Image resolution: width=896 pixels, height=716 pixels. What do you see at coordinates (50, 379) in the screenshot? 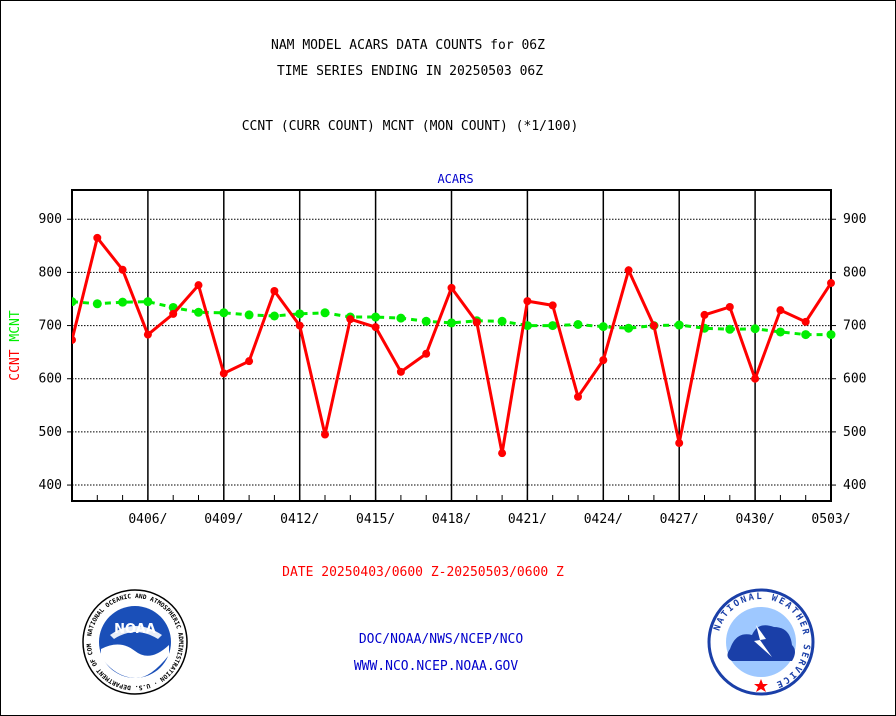
I see `y-tick-label-left: 600` at bounding box center [50, 379].